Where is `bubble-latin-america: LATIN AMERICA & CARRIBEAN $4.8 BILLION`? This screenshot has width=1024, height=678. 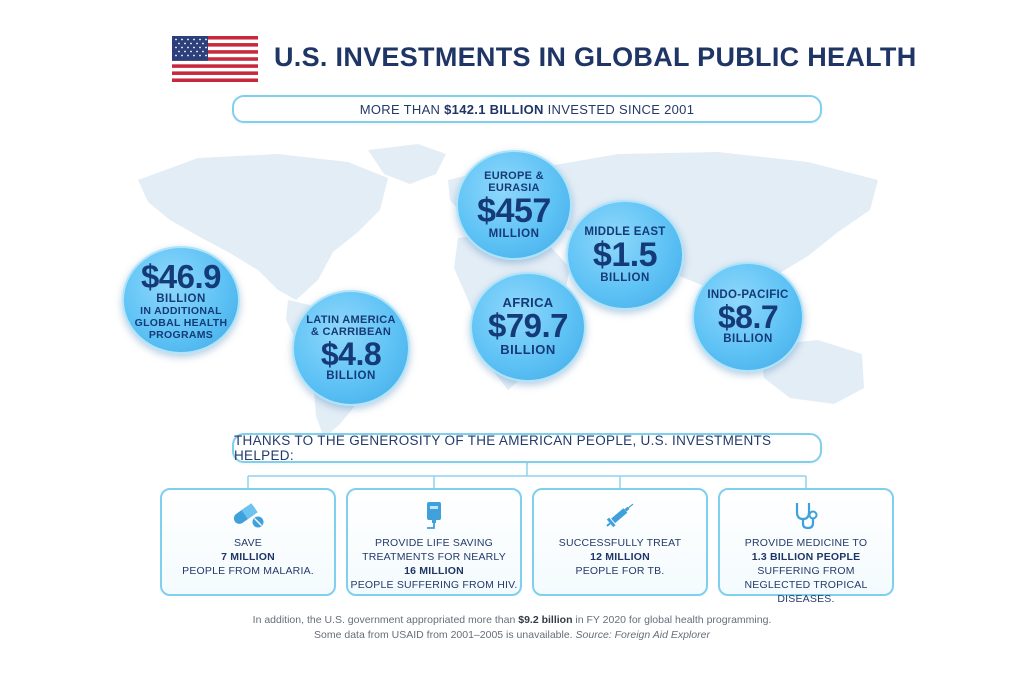 bubble-latin-america: LATIN AMERICA & CARRIBEAN $4.8 BILLION is located at coordinates (351, 348).